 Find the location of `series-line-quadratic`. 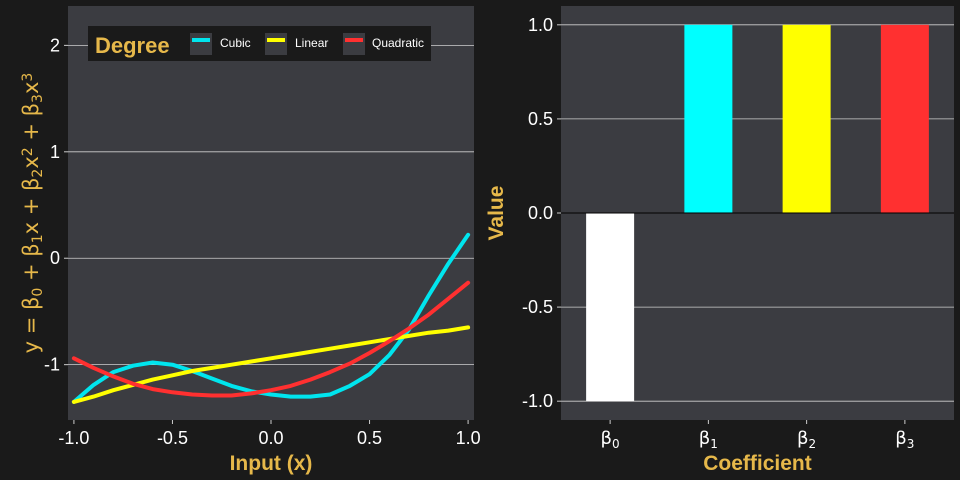

series-line-quadratic is located at coordinates (271, 339).